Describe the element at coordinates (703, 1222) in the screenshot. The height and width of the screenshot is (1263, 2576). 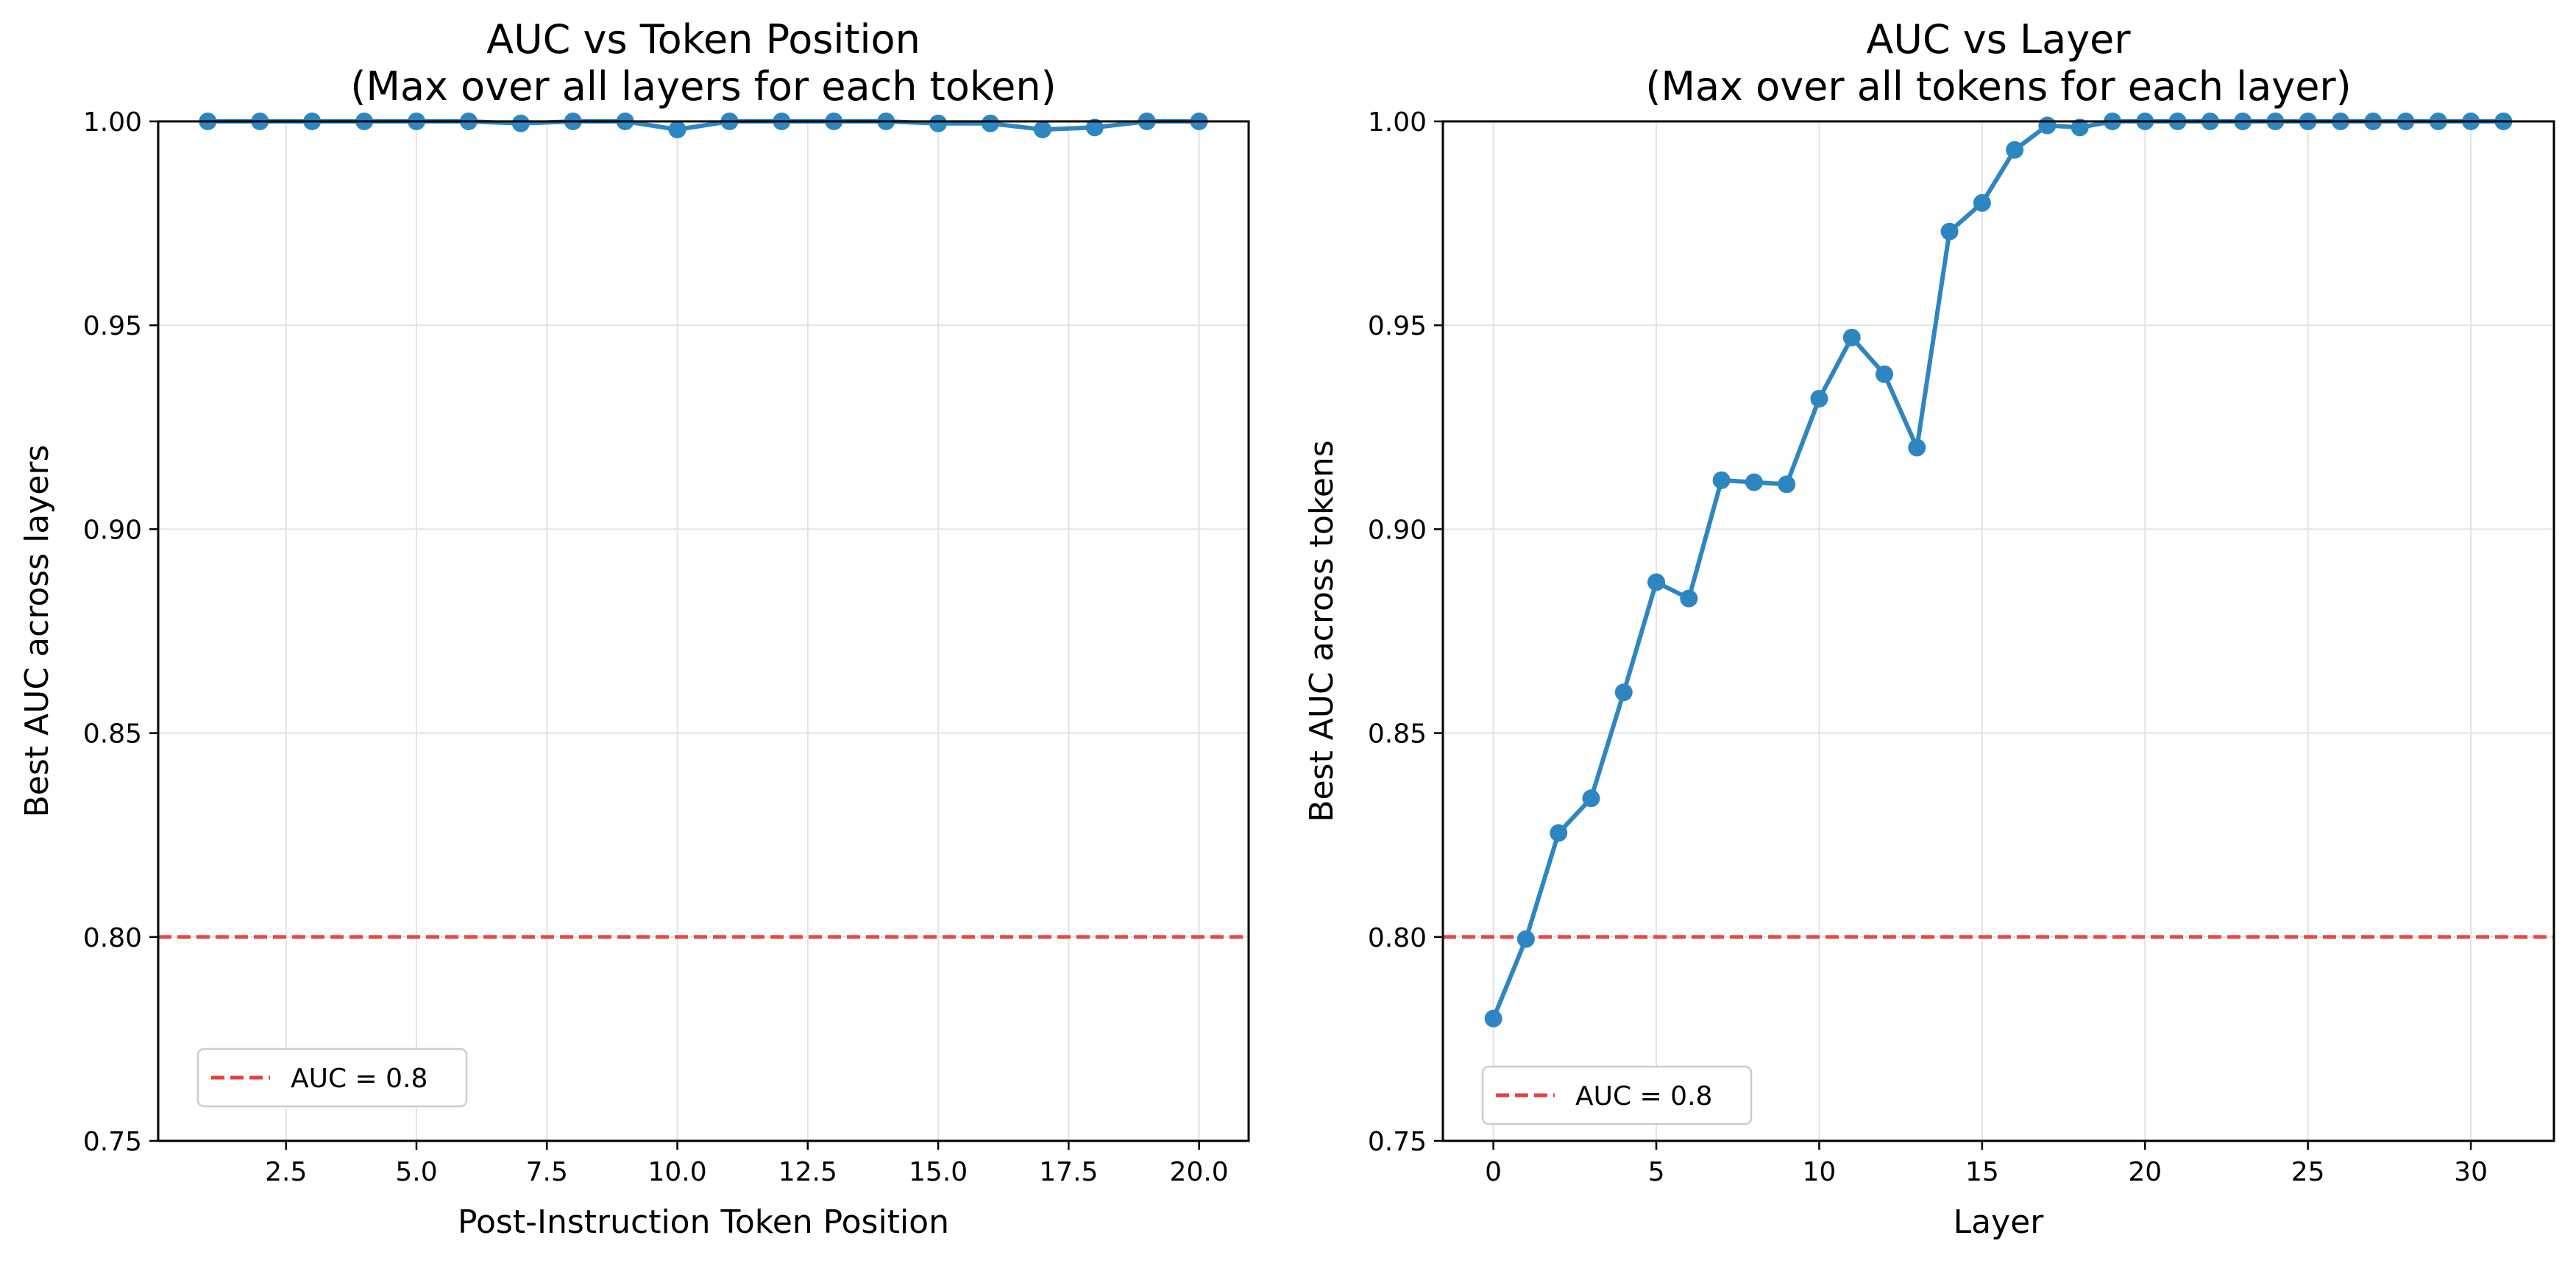
I see `x-axis-label: Post-Instruction Token Position` at that location.